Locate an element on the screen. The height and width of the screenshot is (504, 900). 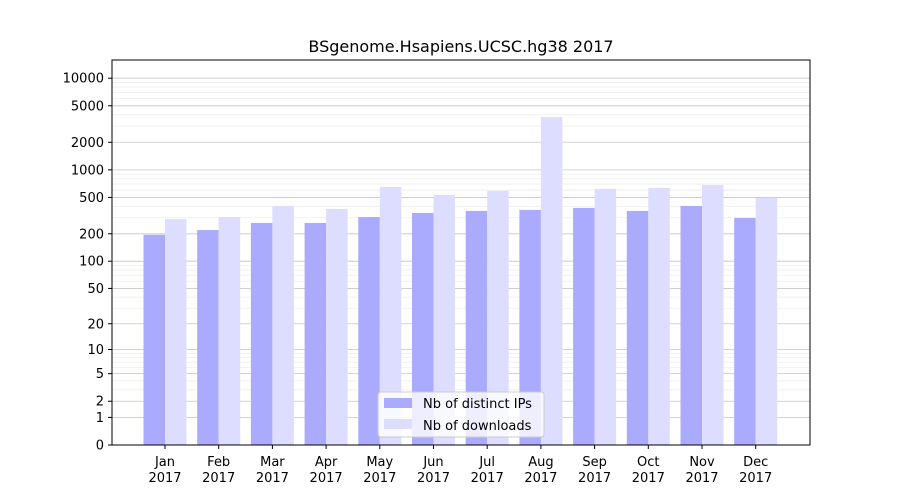
legend-swatch-ips is located at coordinates (398, 403).